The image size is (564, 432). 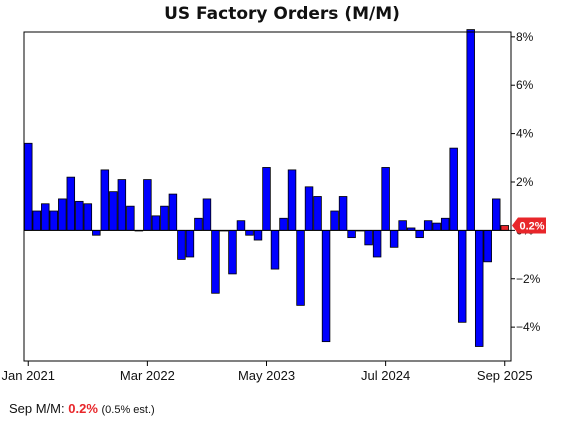 What do you see at coordinates (525, 85) in the screenshot?
I see `y-tick-label: 6%` at bounding box center [525, 85].